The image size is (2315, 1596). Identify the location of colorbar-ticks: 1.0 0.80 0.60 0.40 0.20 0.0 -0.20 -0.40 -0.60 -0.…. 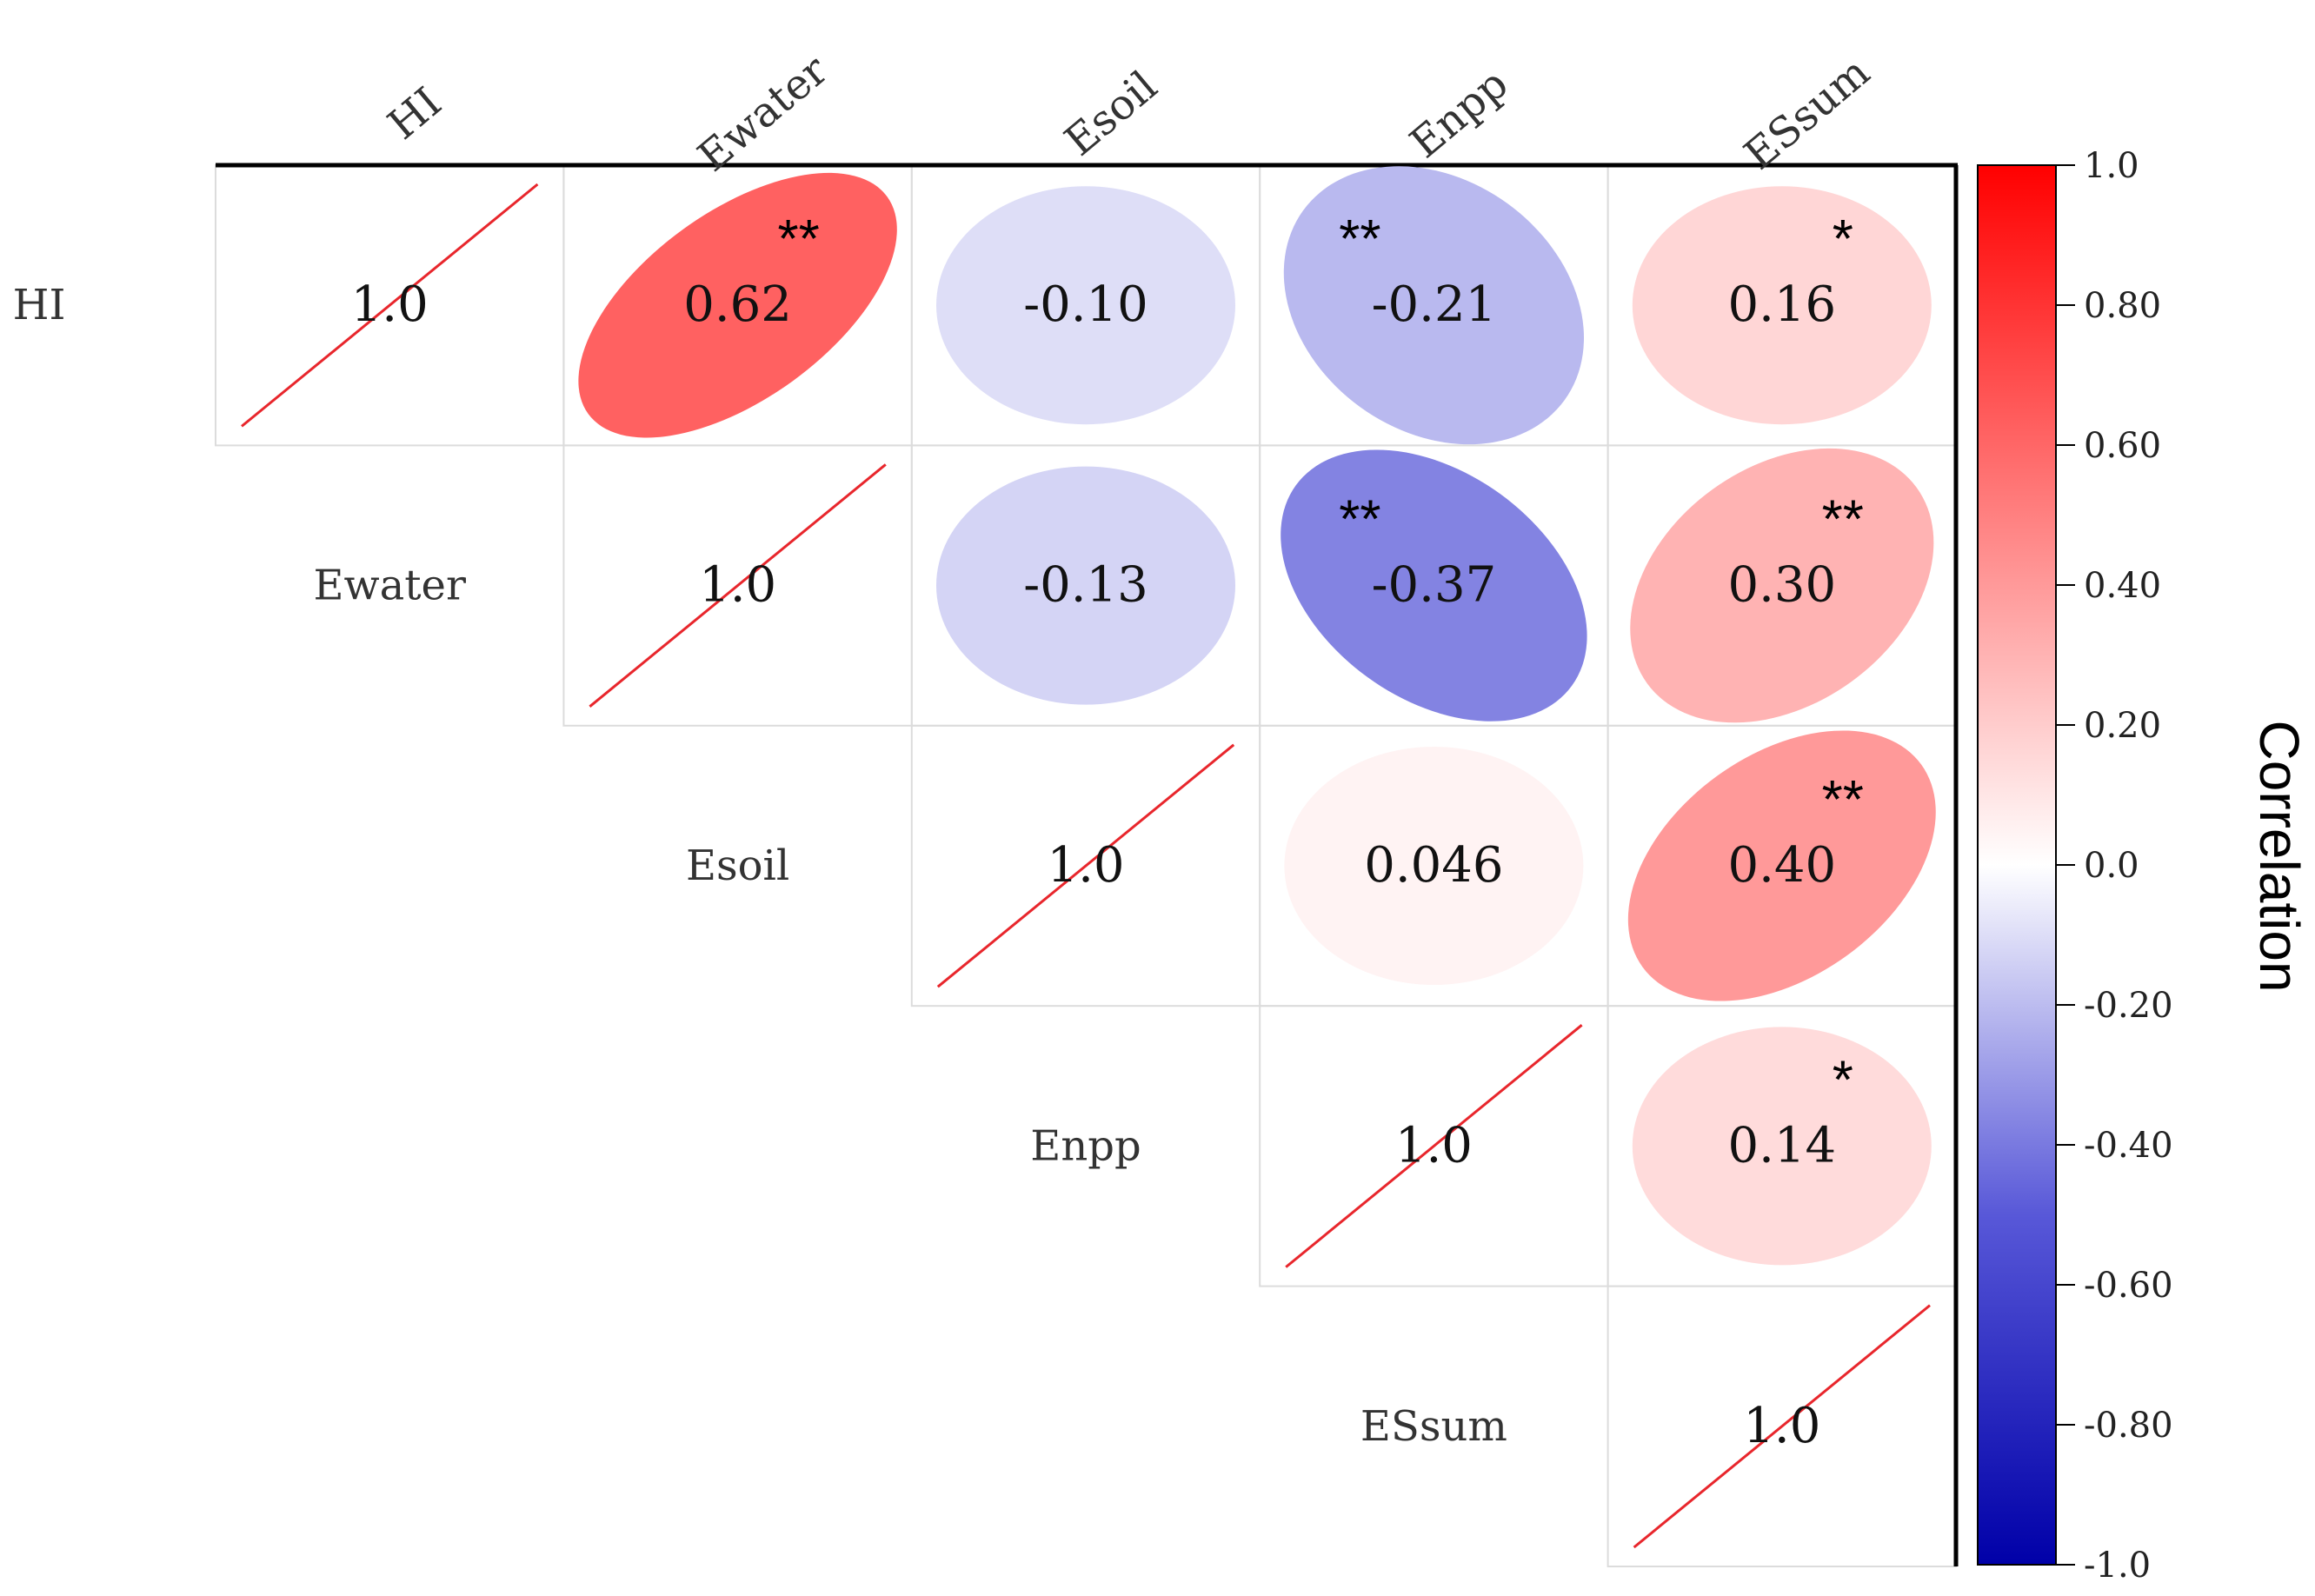
(2114, 866).